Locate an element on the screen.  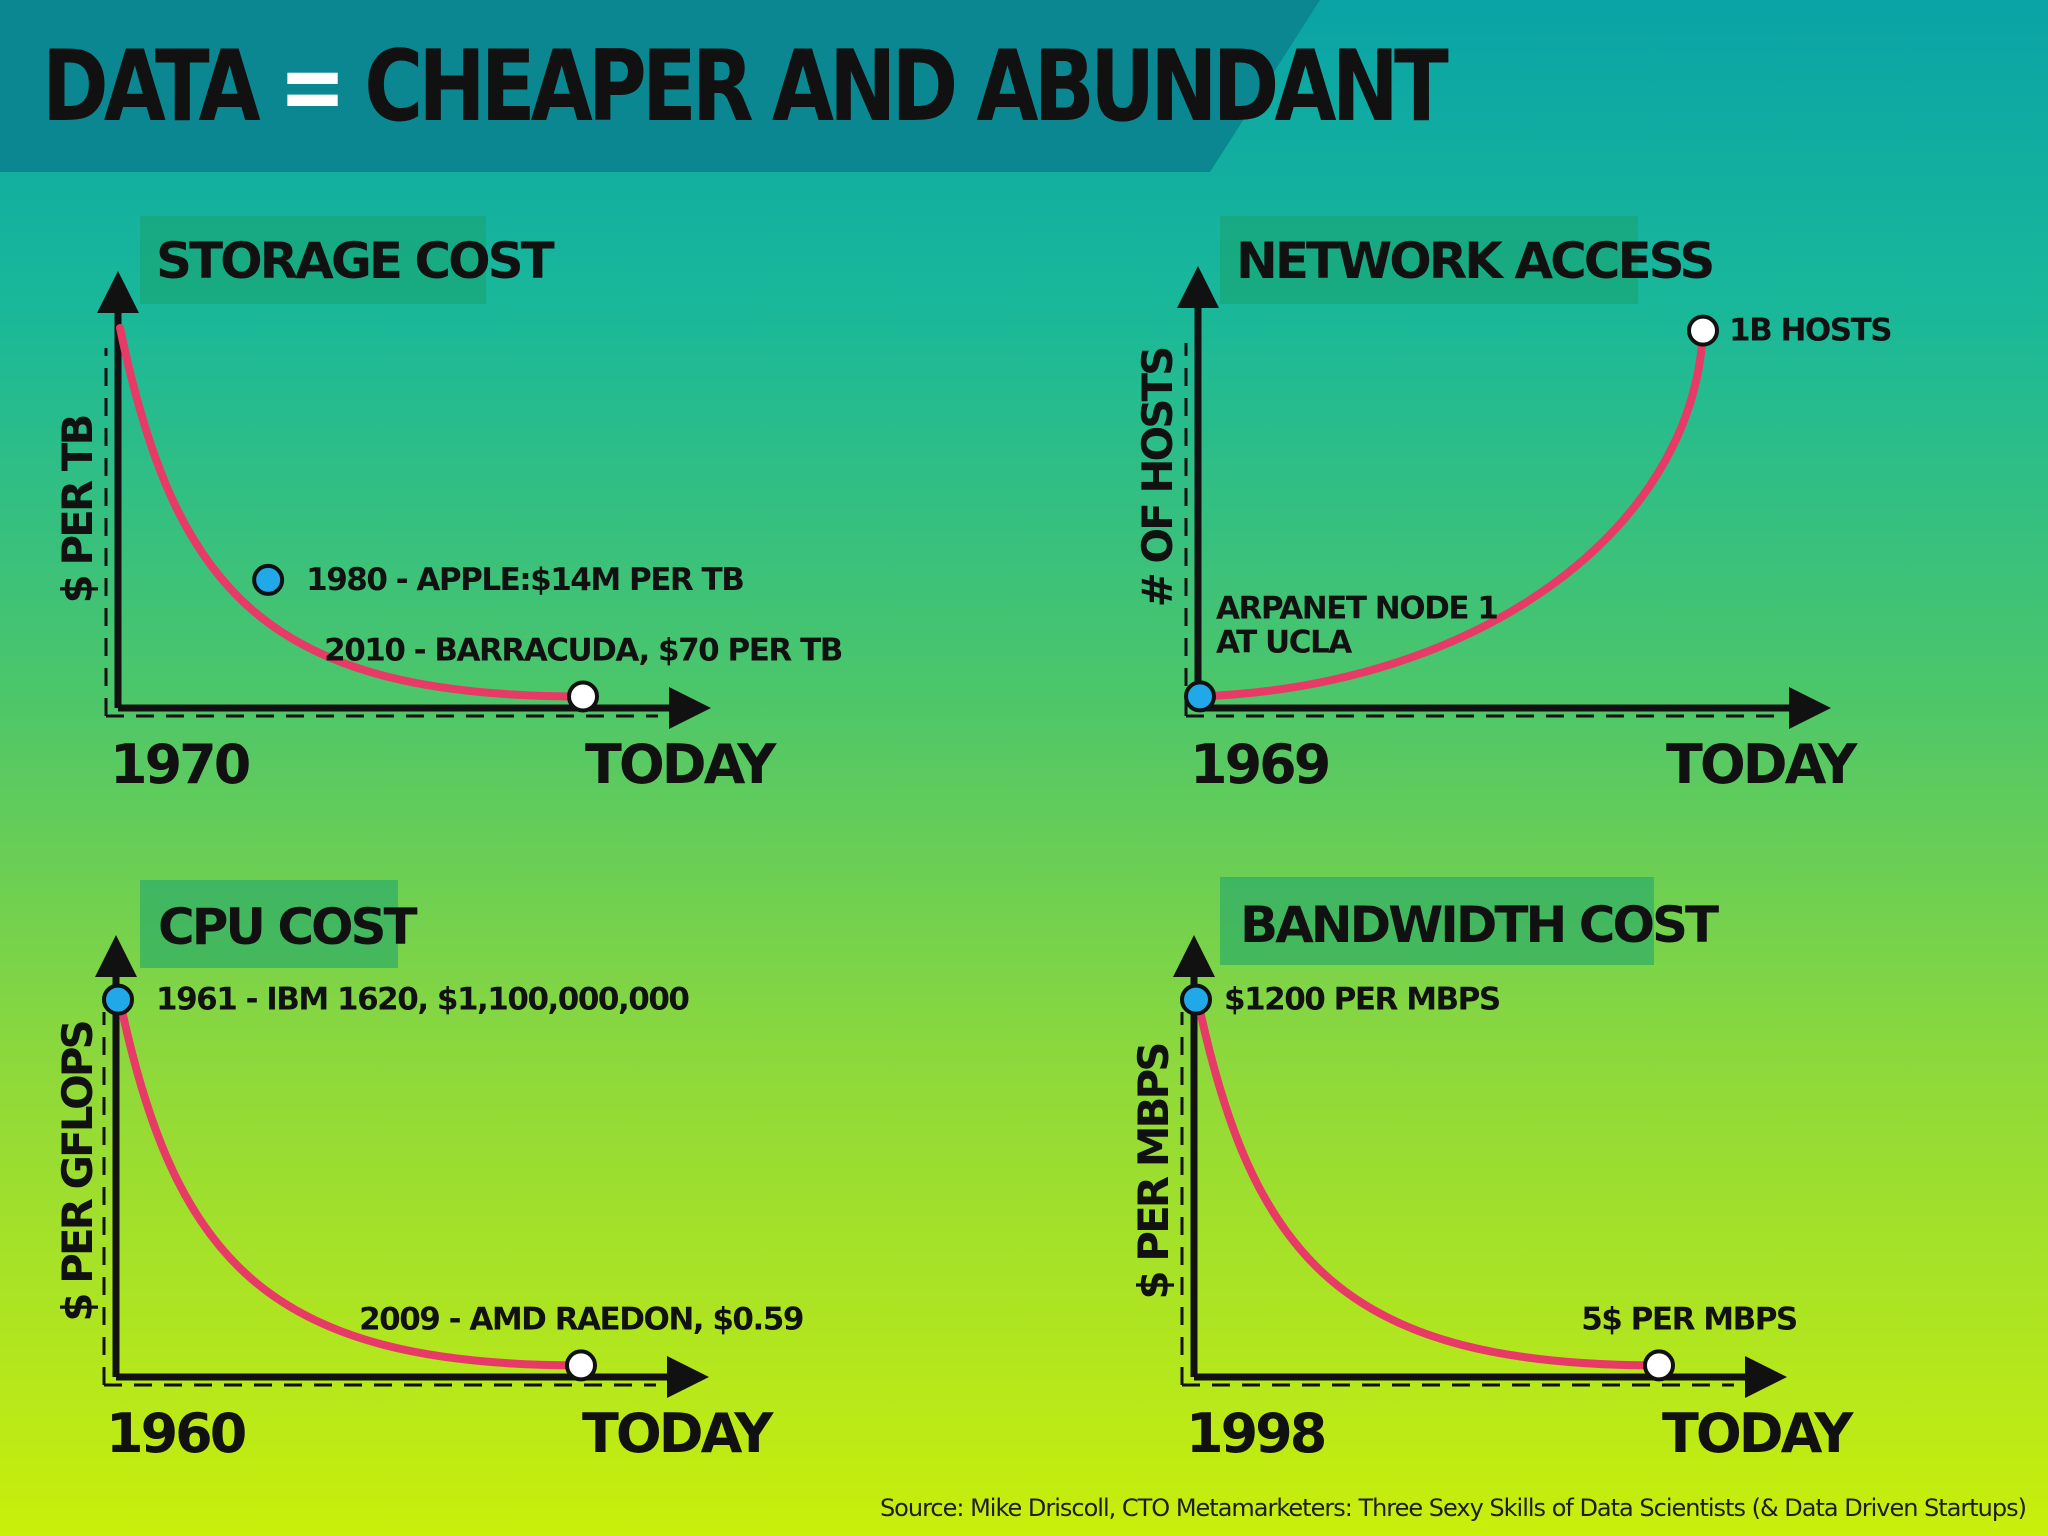
page-title: DATA = CHEAPER AND ABUNDANT is located at coordinates (745, 87).